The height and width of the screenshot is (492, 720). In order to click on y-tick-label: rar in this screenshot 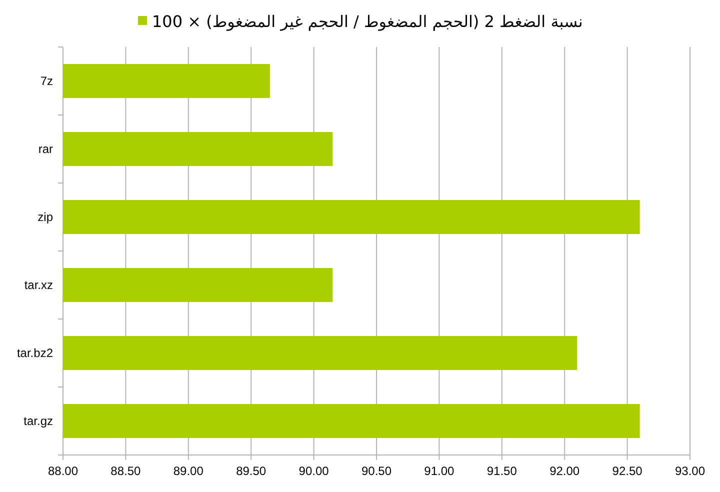, I will do `click(45, 149)`.